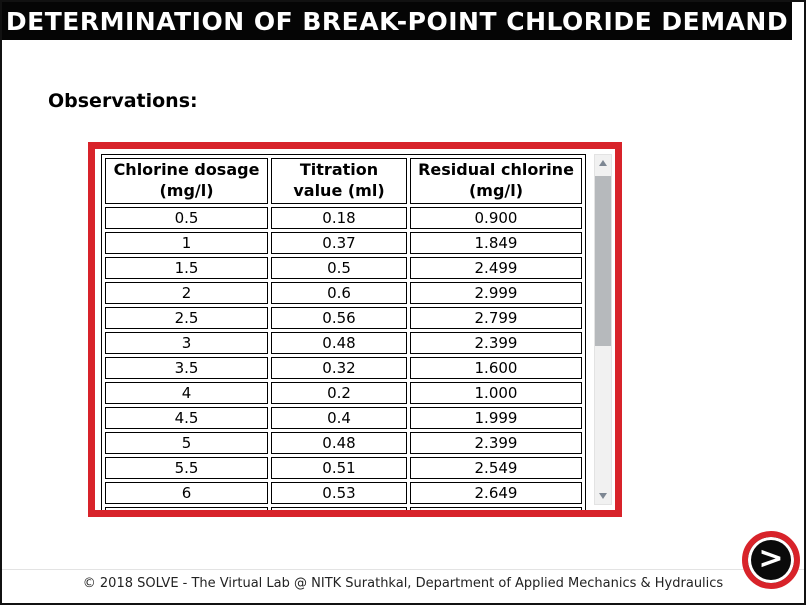 The width and height of the screenshot is (806, 605). I want to click on table-cell: 1.849, so click(496, 243).